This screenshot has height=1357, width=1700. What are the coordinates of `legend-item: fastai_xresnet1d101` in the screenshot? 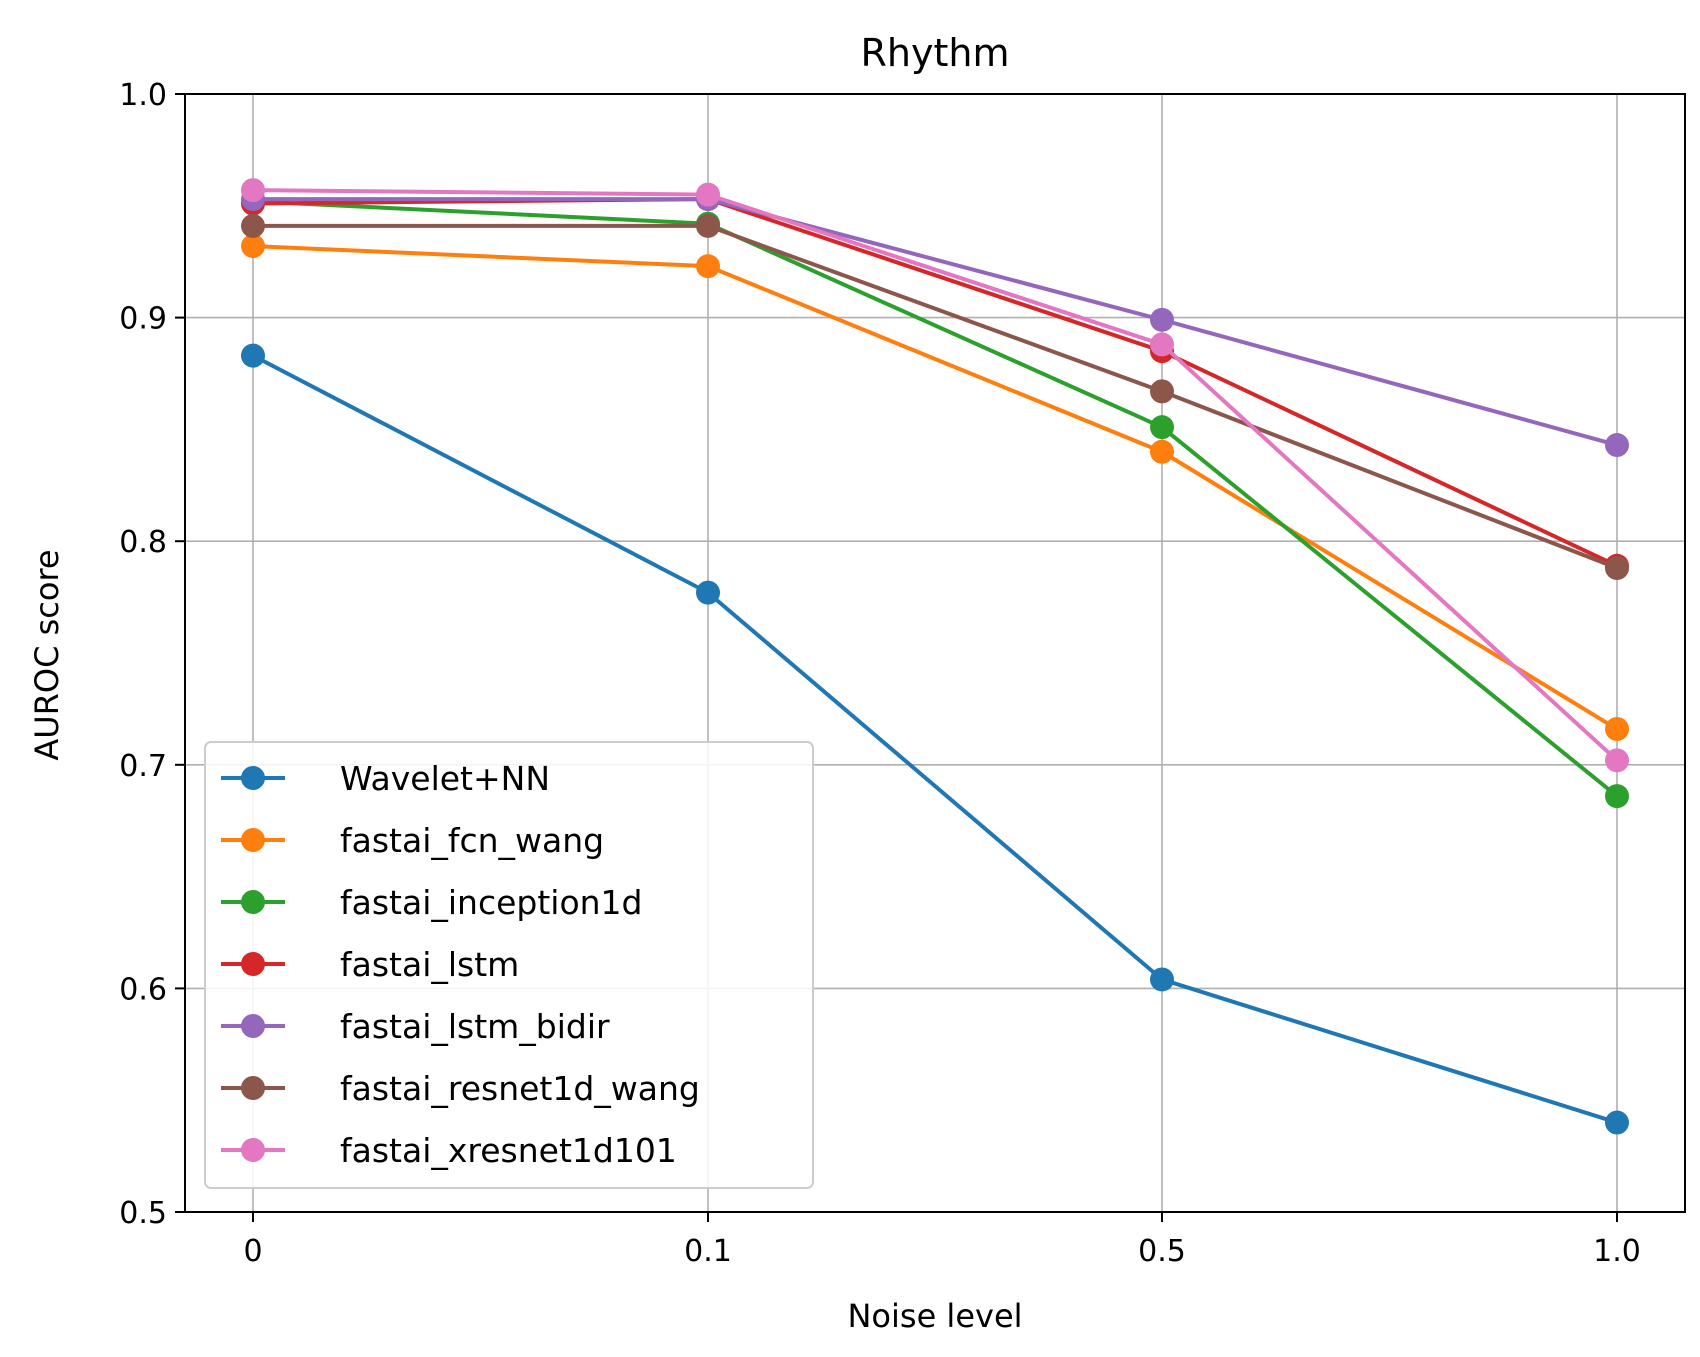 It's located at (449, 1150).